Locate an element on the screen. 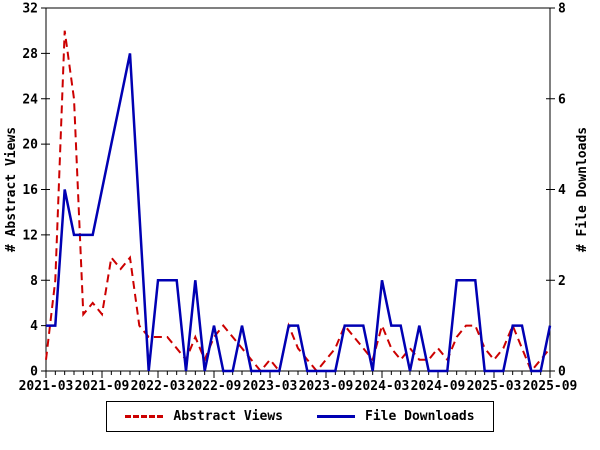  x-axis-tick-label: 2021-03 is located at coordinates (46, 386).